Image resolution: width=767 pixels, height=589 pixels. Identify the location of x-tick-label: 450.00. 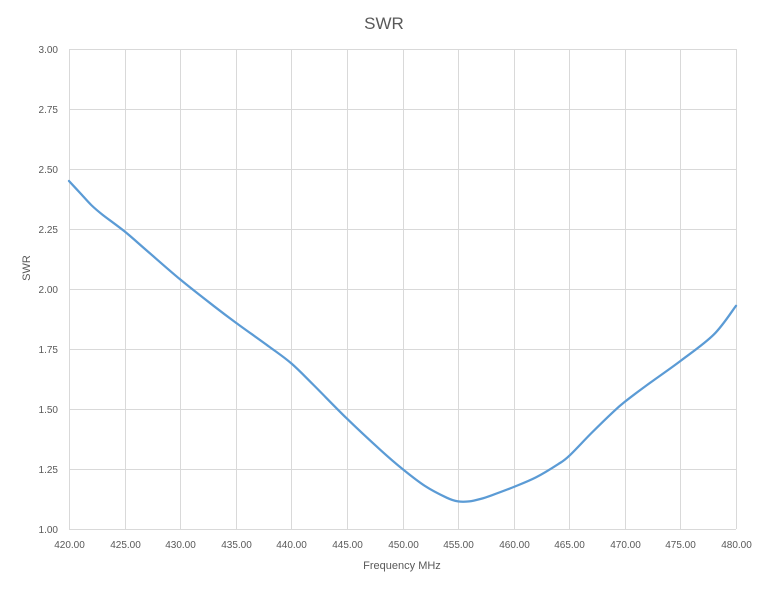
(403, 545).